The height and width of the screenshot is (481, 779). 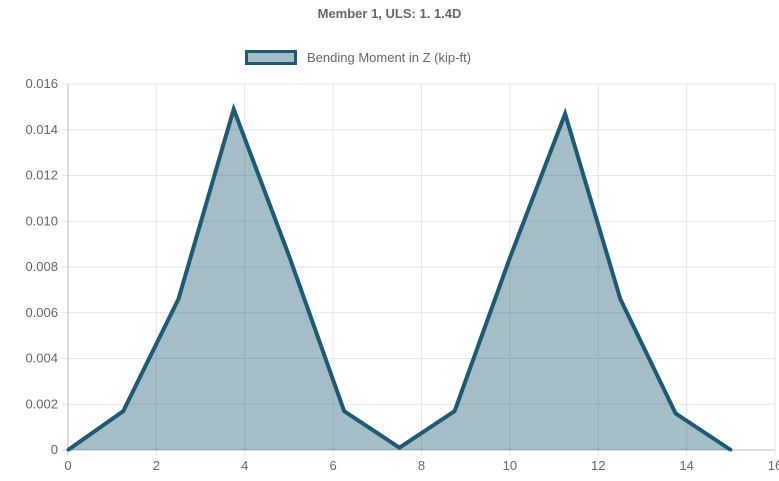 I want to click on x-tick-label: 2, so click(x=156, y=465).